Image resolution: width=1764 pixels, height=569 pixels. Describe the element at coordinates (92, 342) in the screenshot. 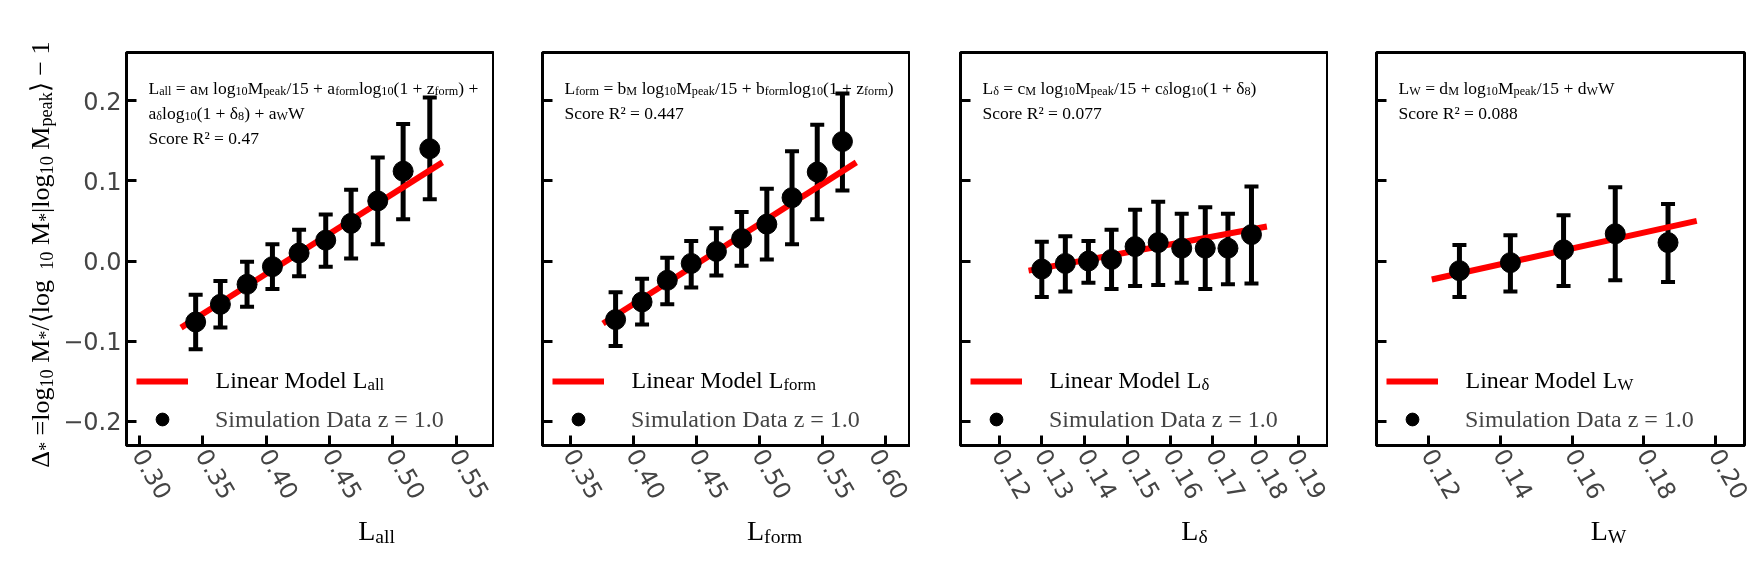

I see `y-tick-label: −0.1` at that location.